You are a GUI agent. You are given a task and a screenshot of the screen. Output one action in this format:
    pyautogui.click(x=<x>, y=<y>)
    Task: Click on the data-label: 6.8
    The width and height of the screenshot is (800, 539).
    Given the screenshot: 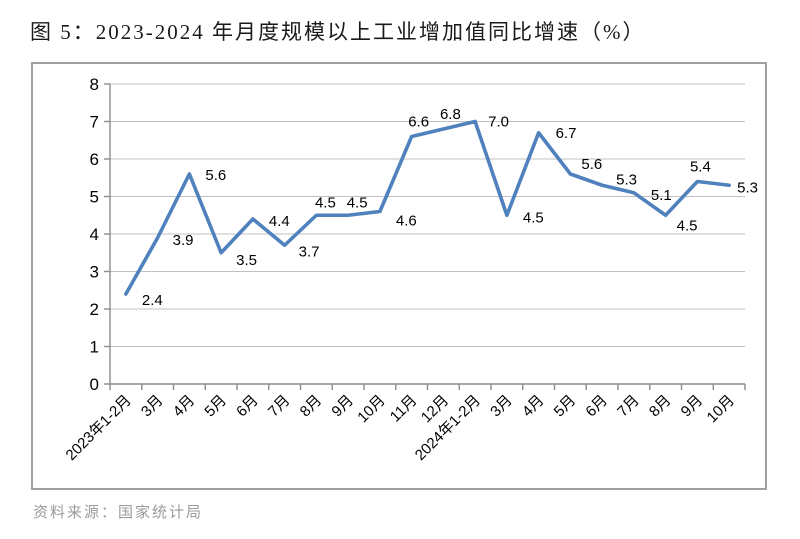 What is the action you would take?
    pyautogui.click(x=450, y=114)
    